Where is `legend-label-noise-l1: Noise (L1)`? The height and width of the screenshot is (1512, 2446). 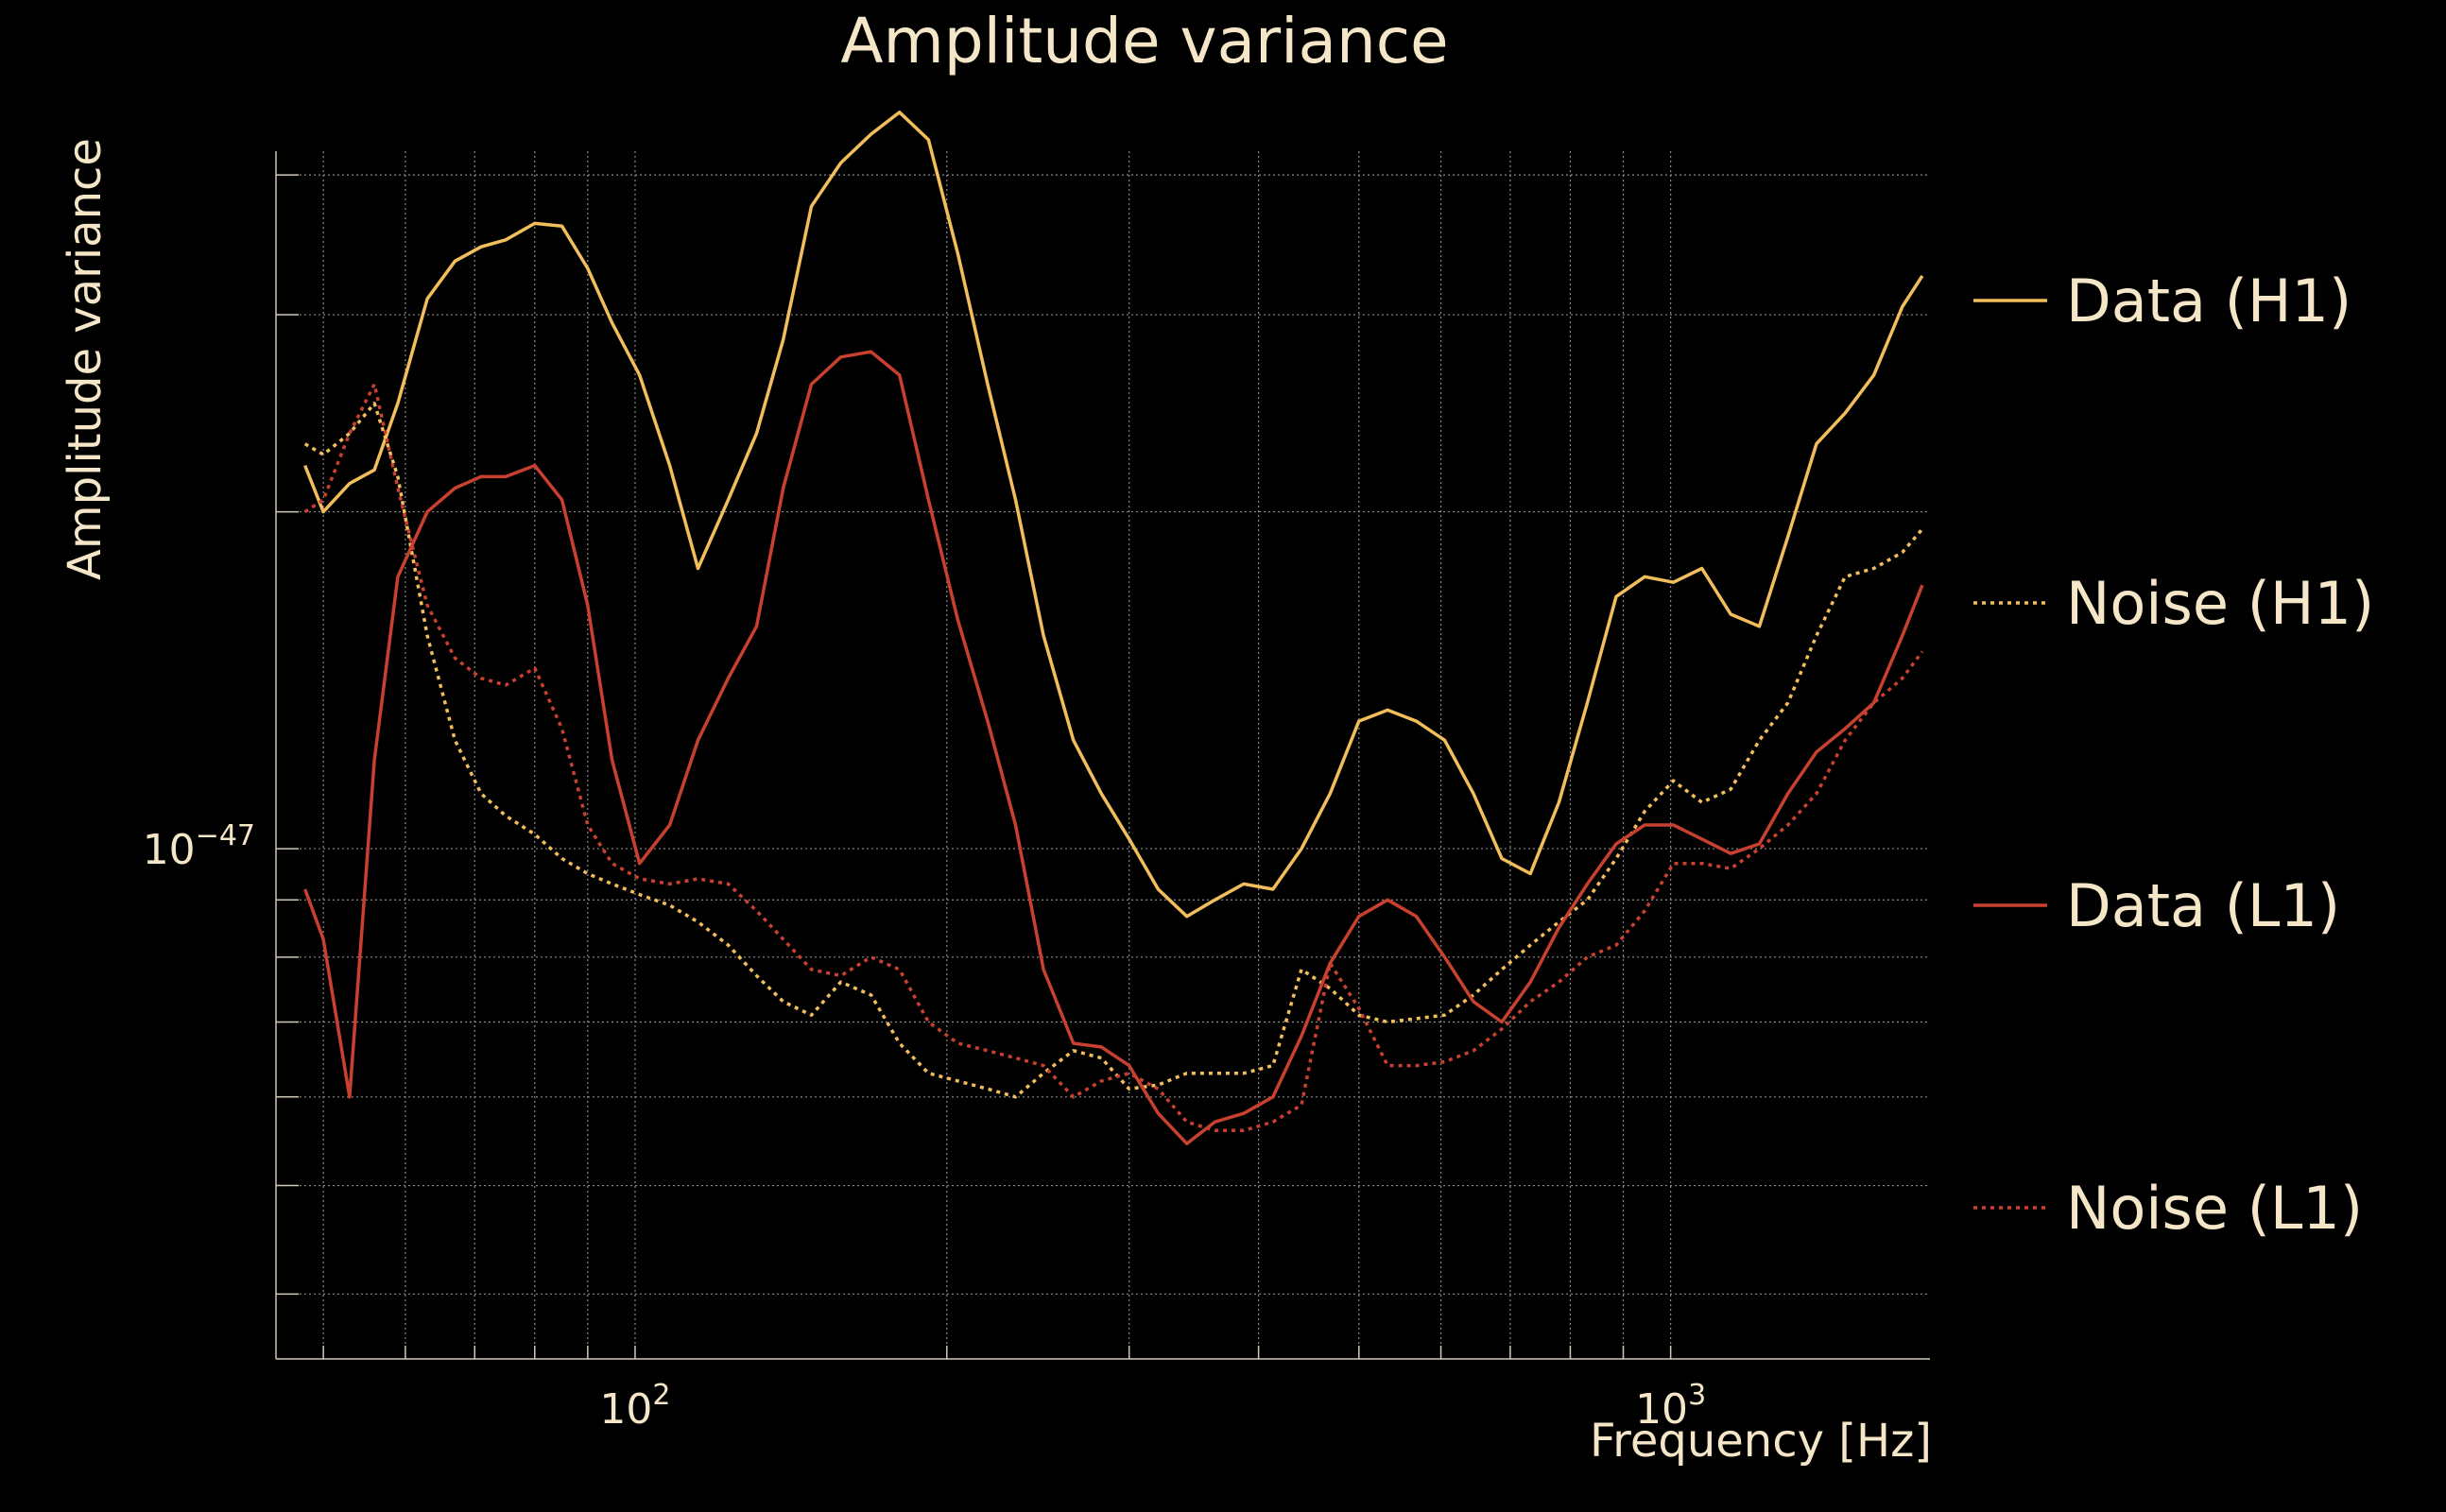 legend-label-noise-l1: Noise (L1) is located at coordinates (2214, 1208).